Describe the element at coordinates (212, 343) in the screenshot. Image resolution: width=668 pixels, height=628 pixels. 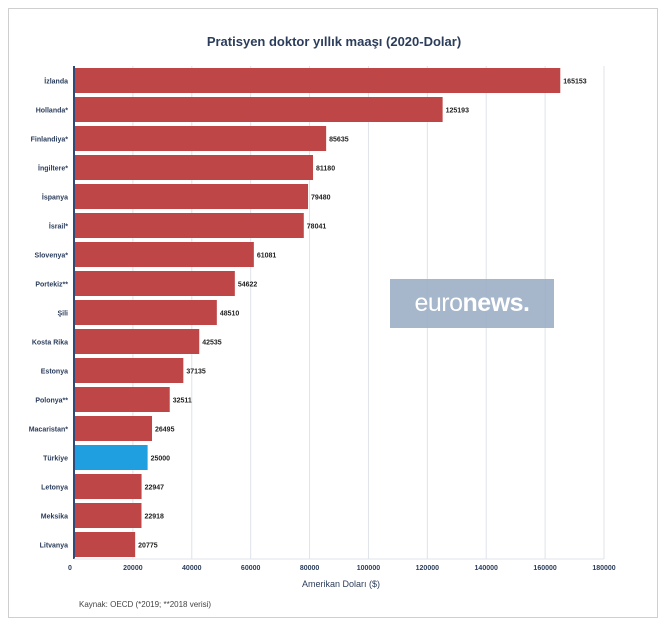
I see `data-label: 42535` at that location.